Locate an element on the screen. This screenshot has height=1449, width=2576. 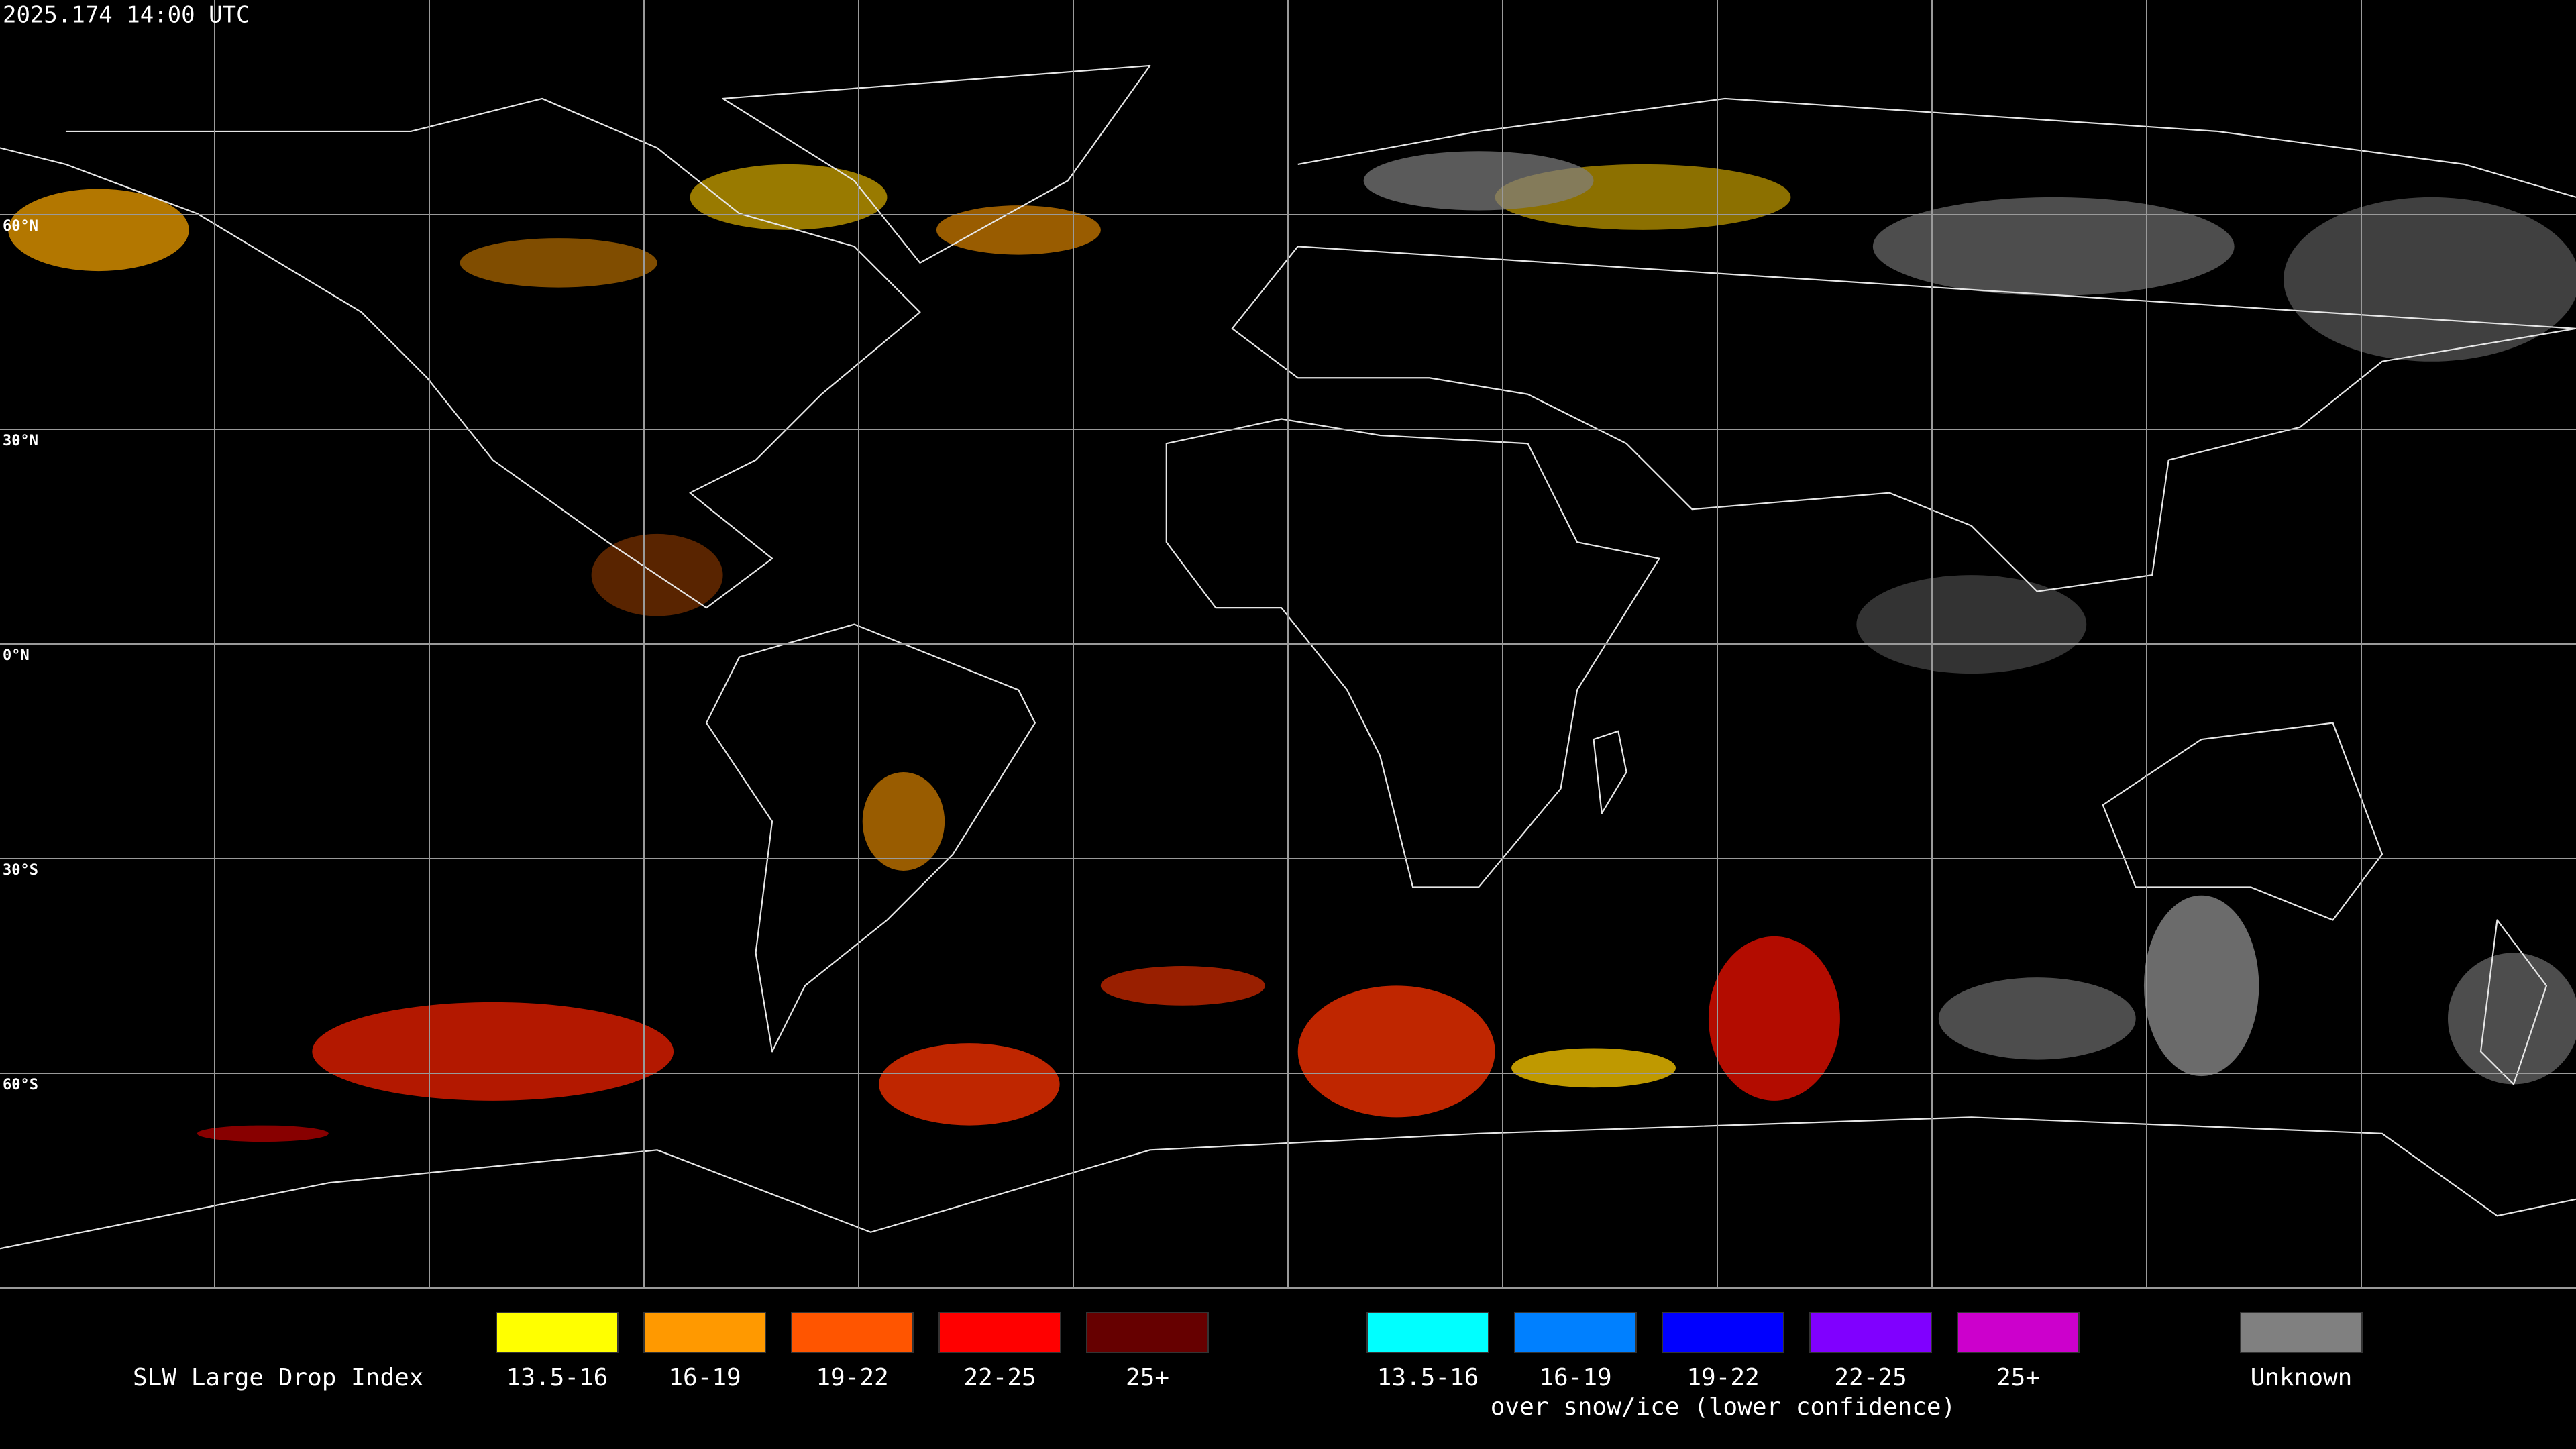
latitude-label: 30°S is located at coordinates (20, 870).